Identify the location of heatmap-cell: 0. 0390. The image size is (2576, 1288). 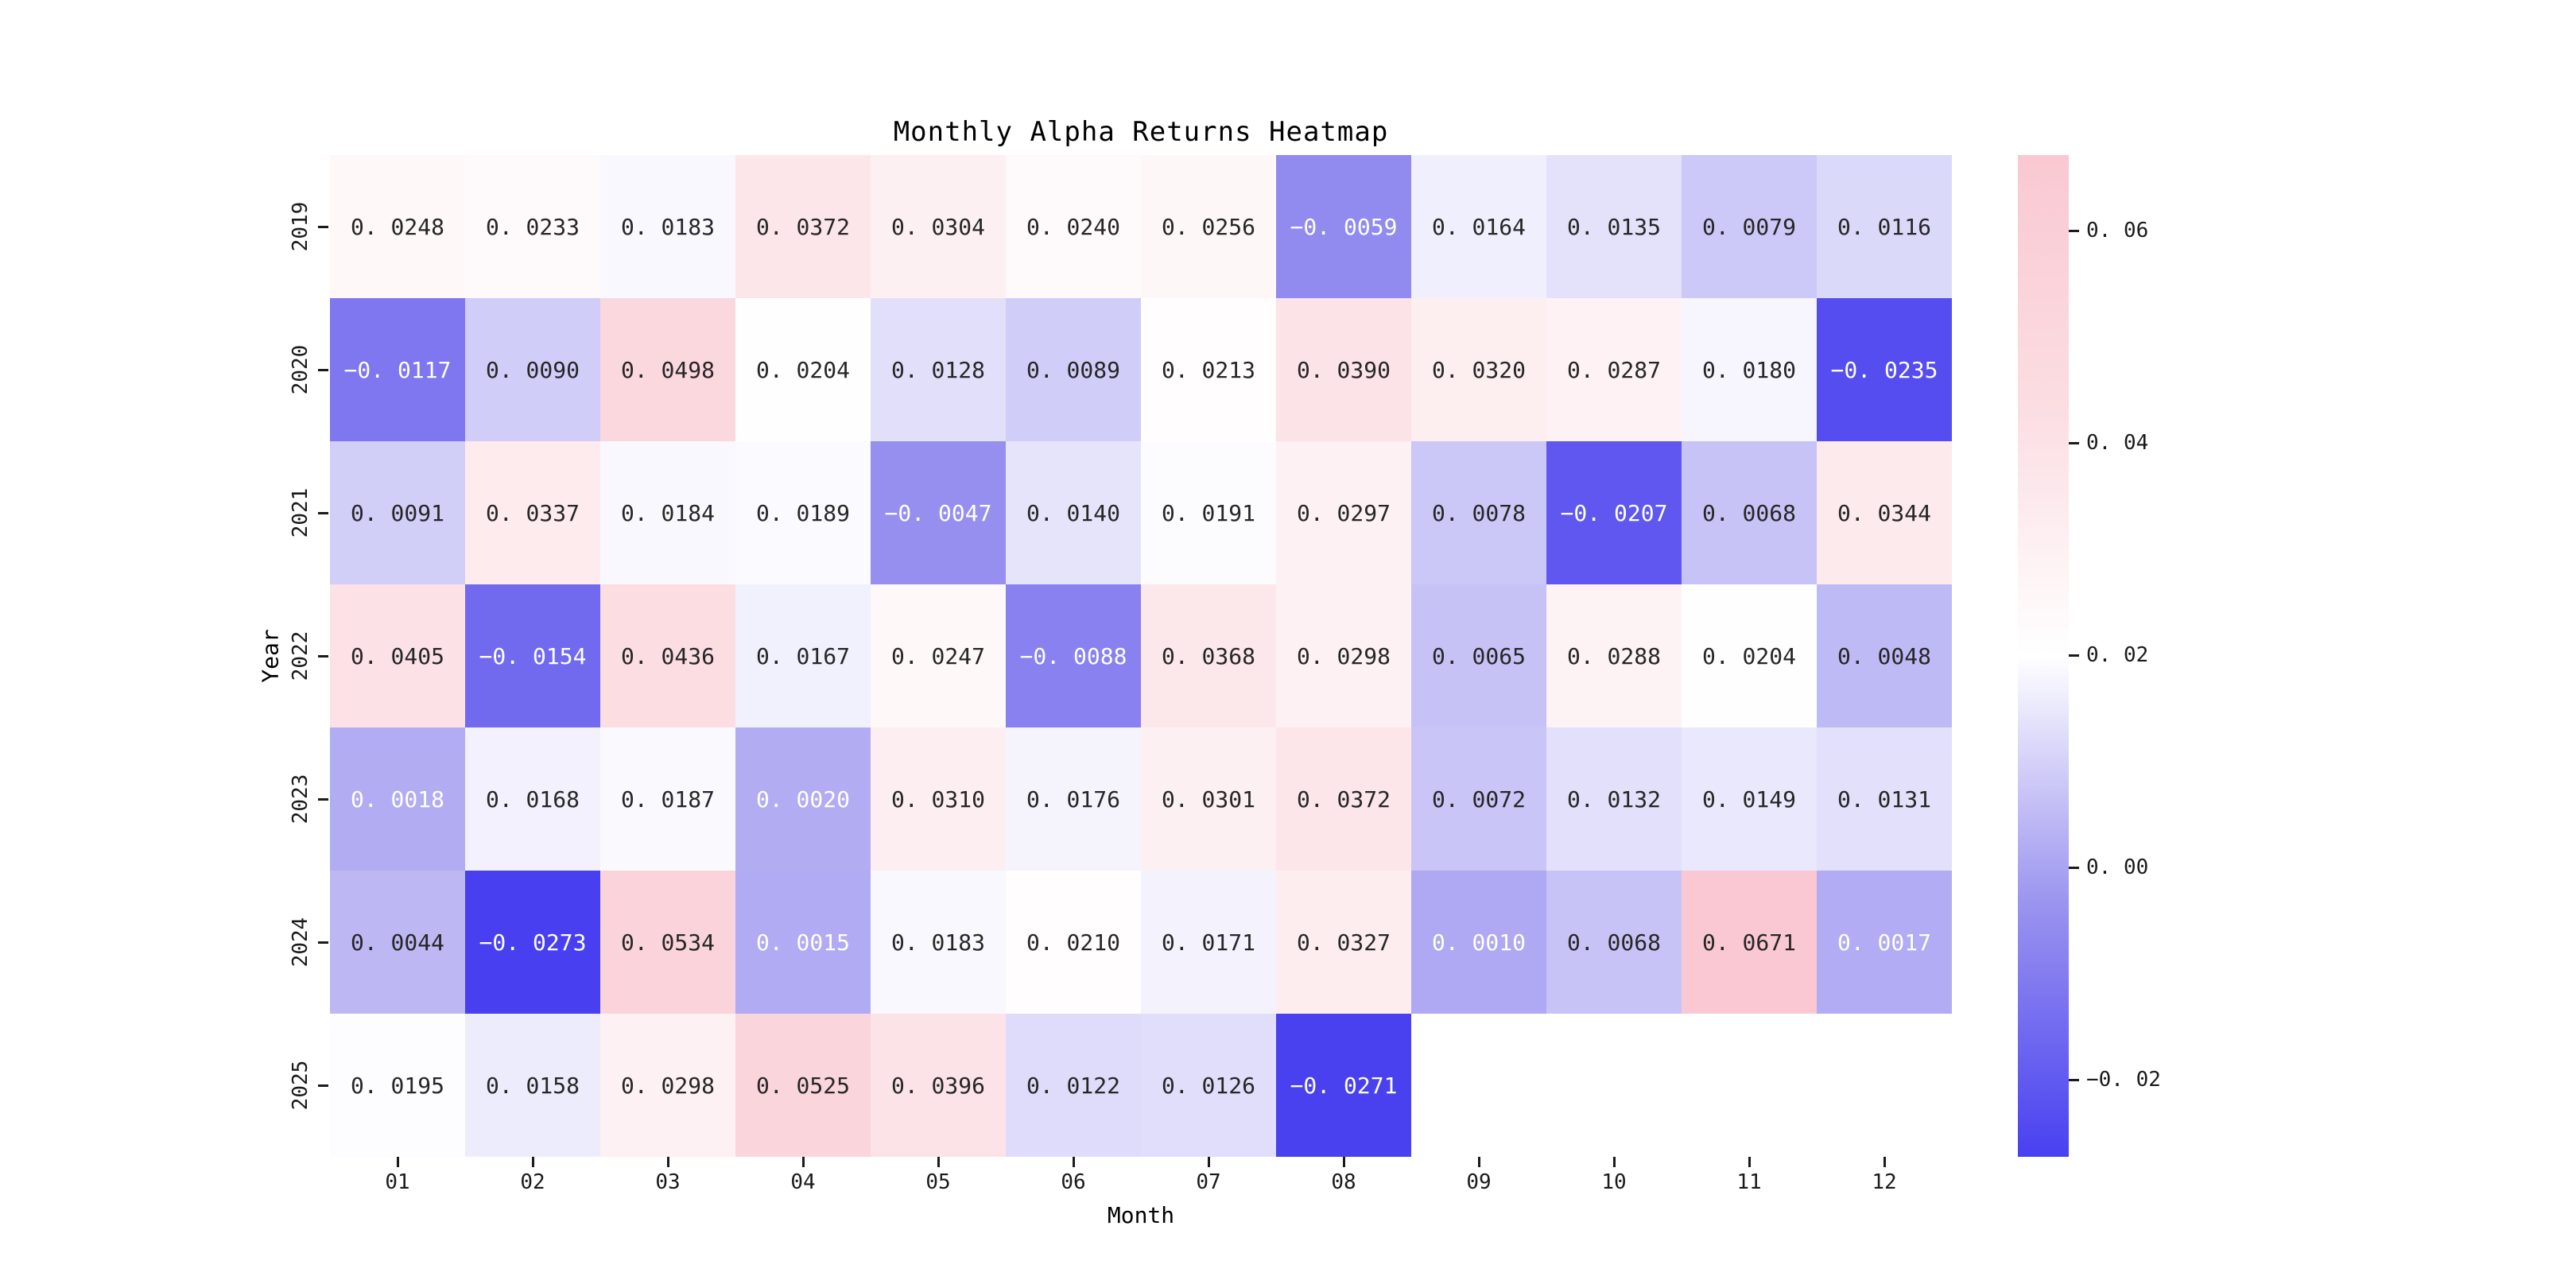
(1343, 370).